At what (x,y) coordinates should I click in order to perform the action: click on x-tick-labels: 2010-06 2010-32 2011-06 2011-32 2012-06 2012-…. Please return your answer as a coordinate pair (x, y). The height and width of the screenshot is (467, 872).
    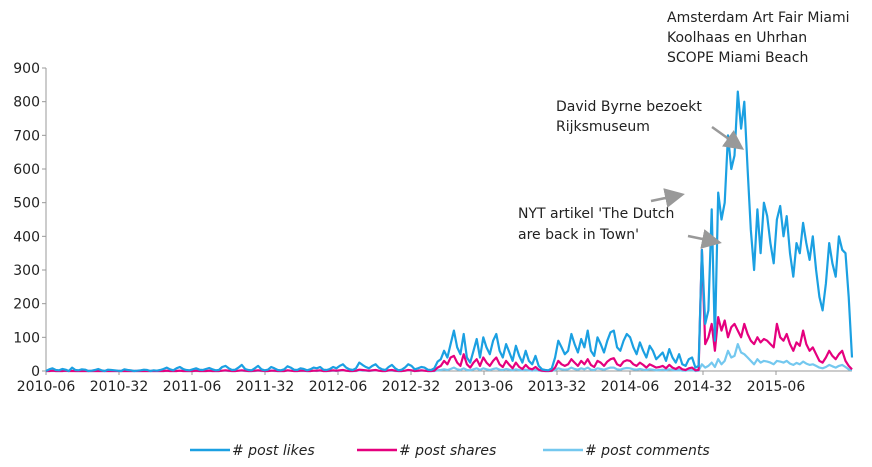
    Looking at the image, I should click on (411, 383).